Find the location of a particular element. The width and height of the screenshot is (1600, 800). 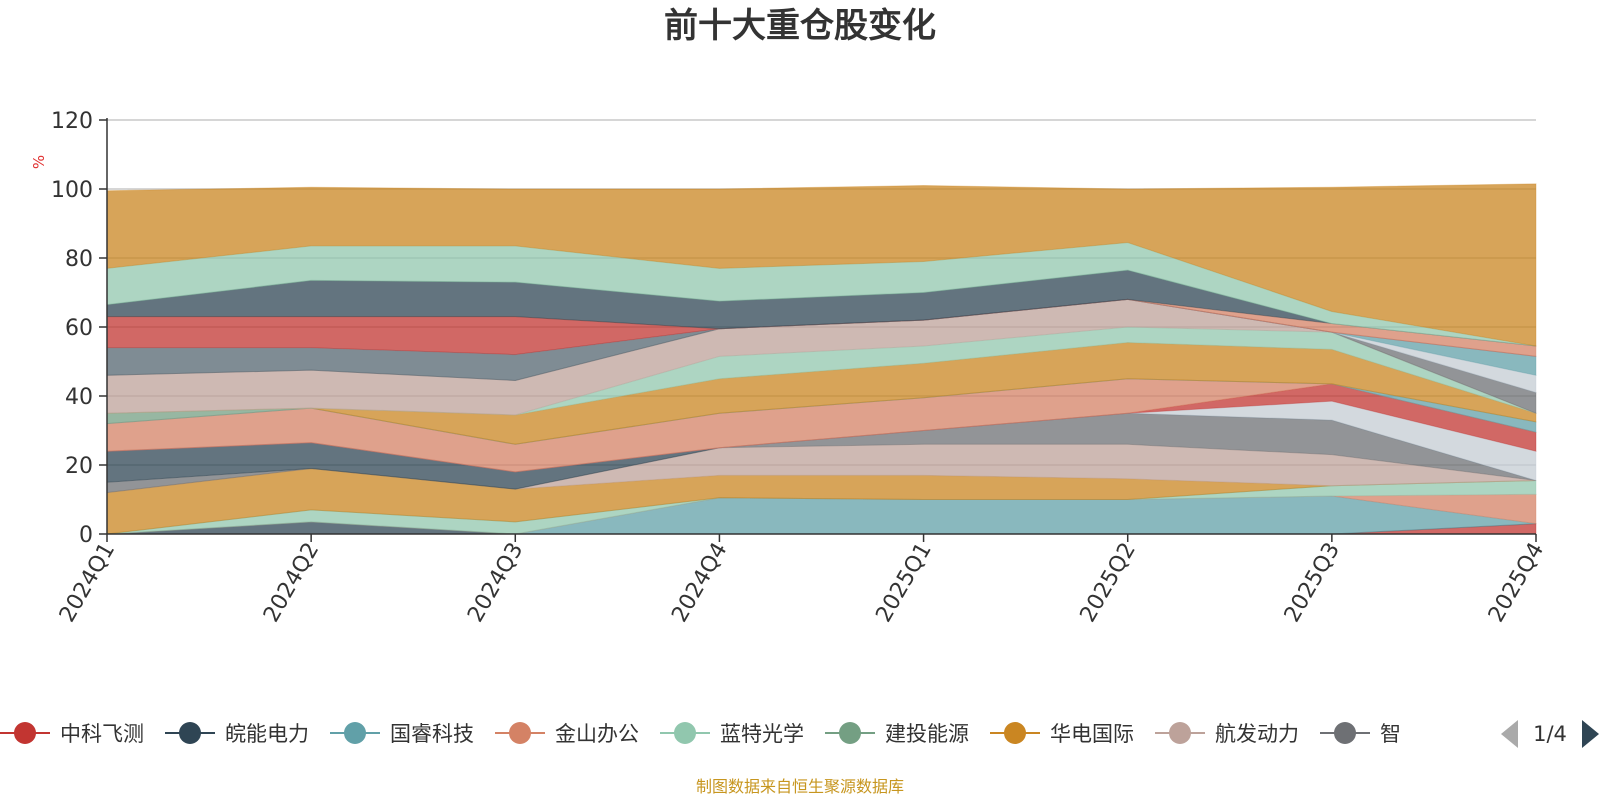

y-tick-label: 20 is located at coordinates (79, 466).